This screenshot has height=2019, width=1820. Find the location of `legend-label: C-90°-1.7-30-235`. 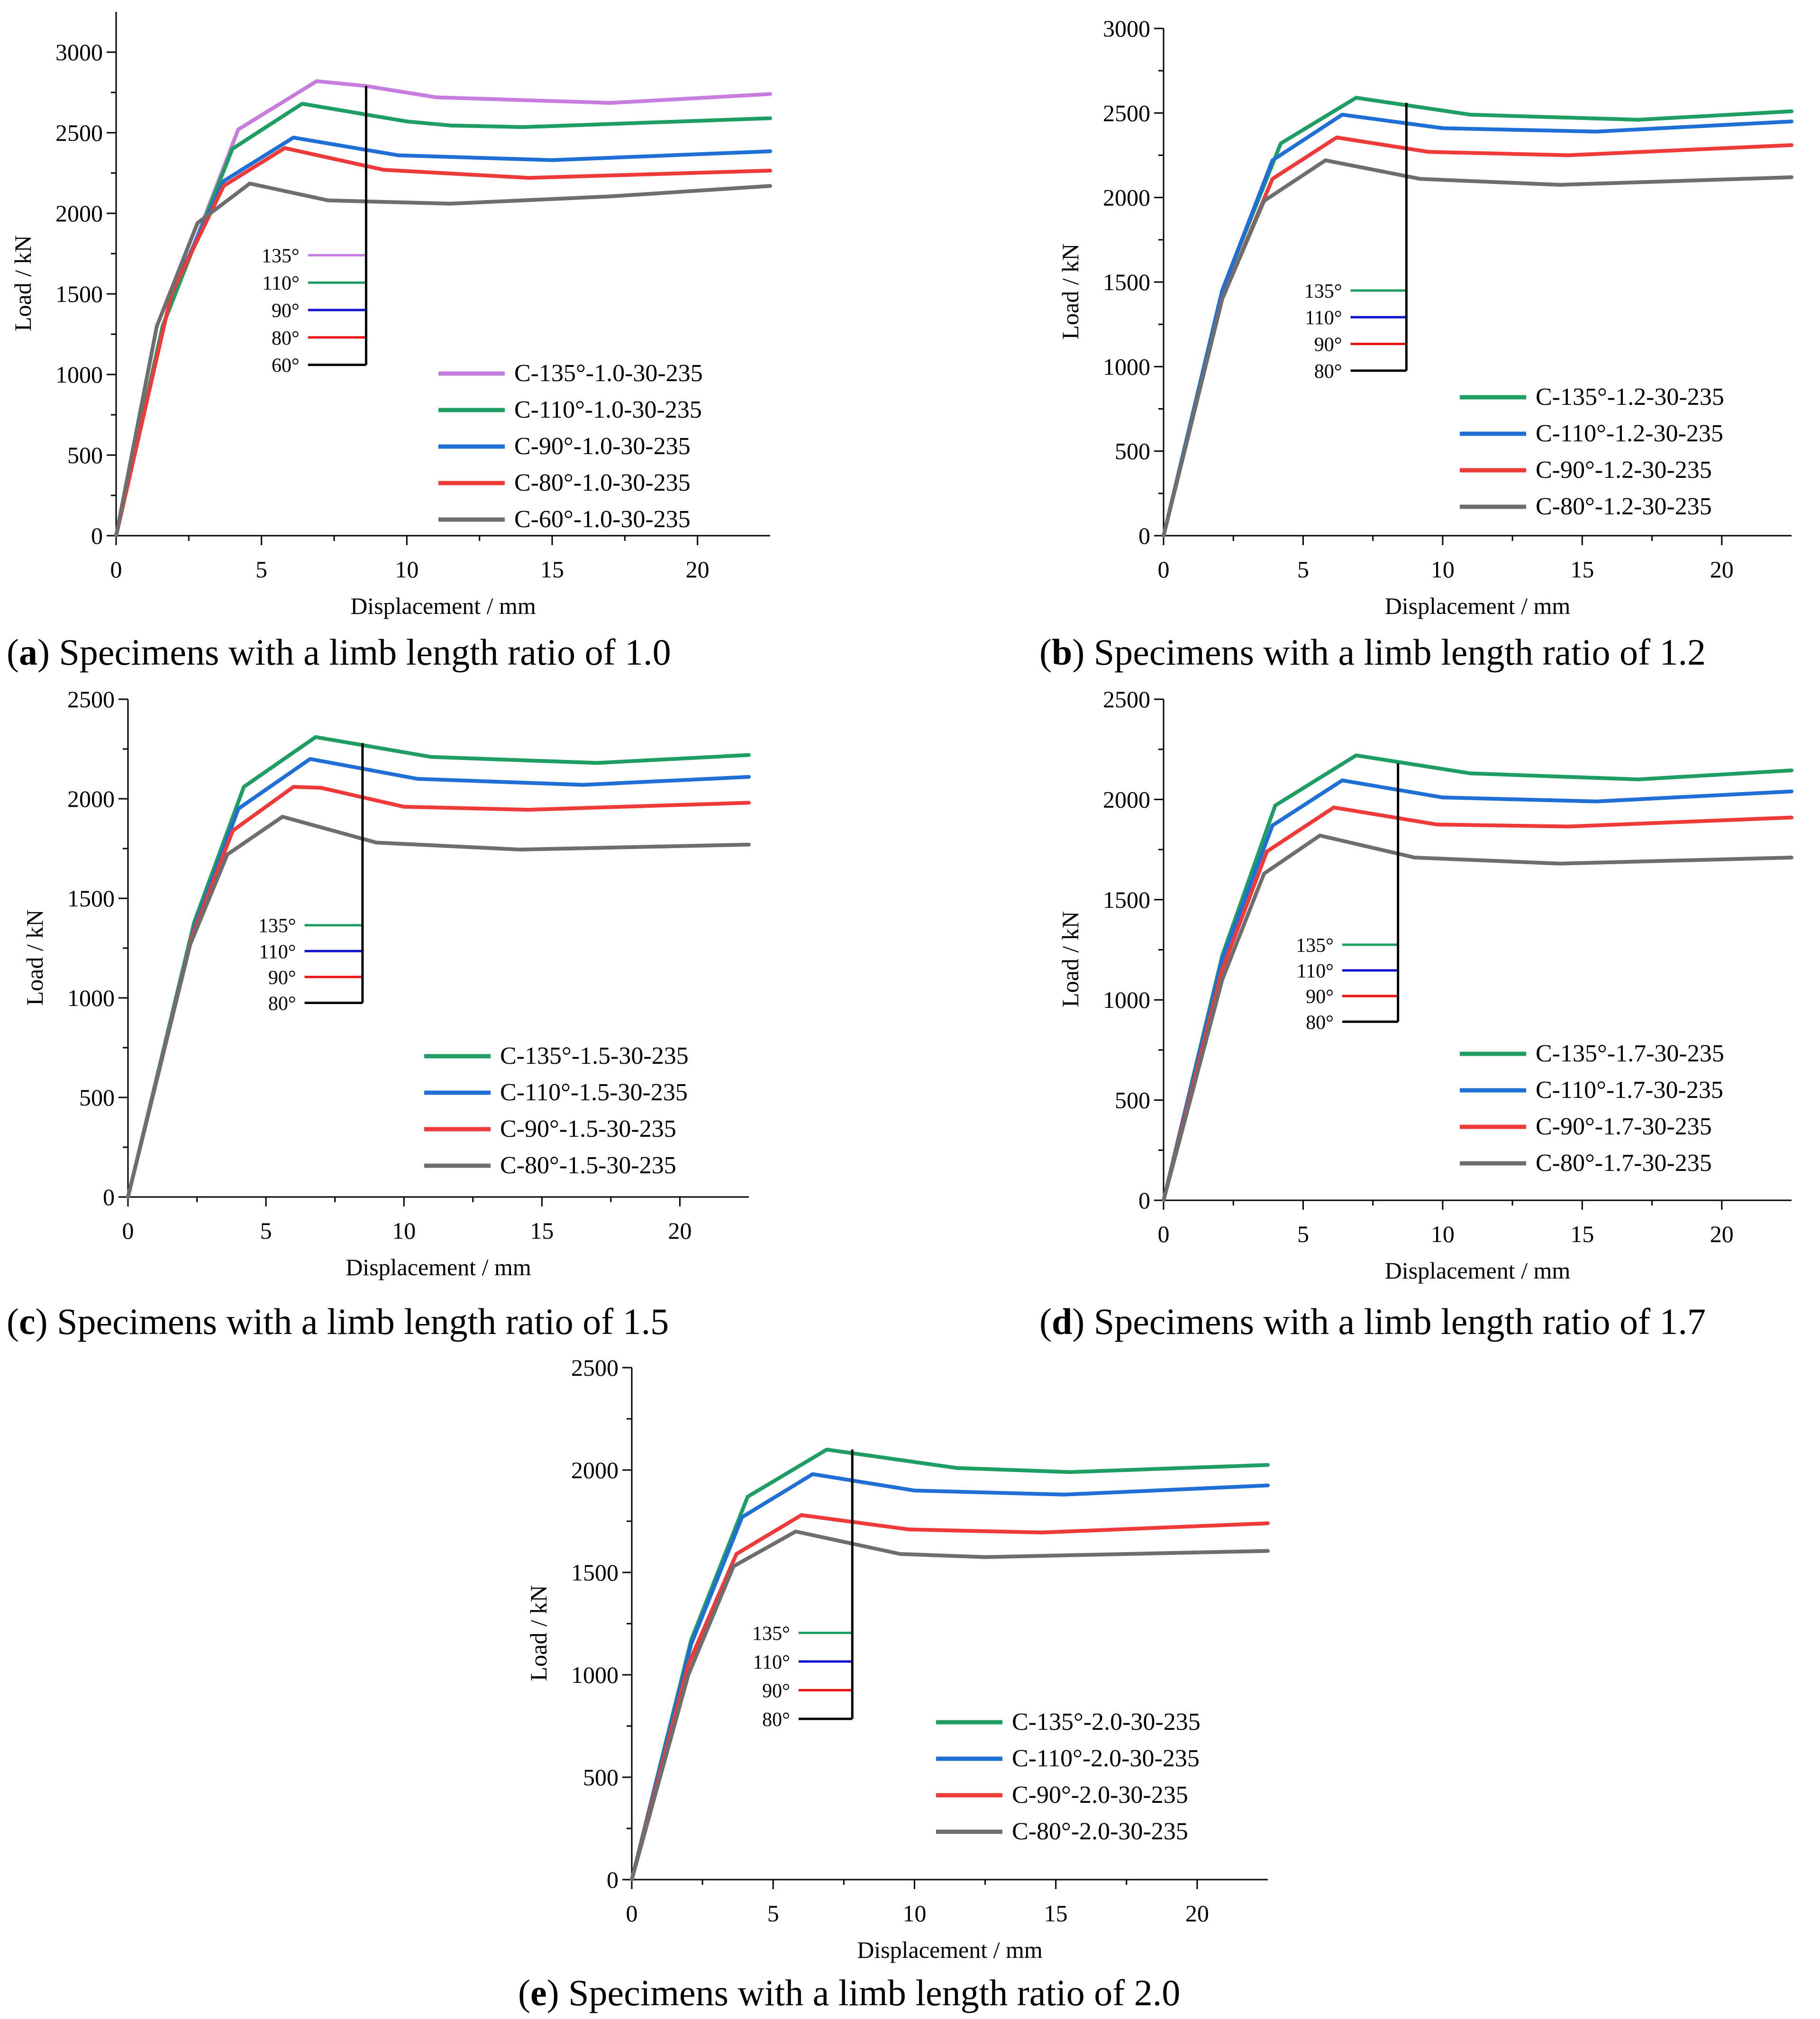

legend-label: C-90°-1.7-30-235 is located at coordinates (1624, 1126).